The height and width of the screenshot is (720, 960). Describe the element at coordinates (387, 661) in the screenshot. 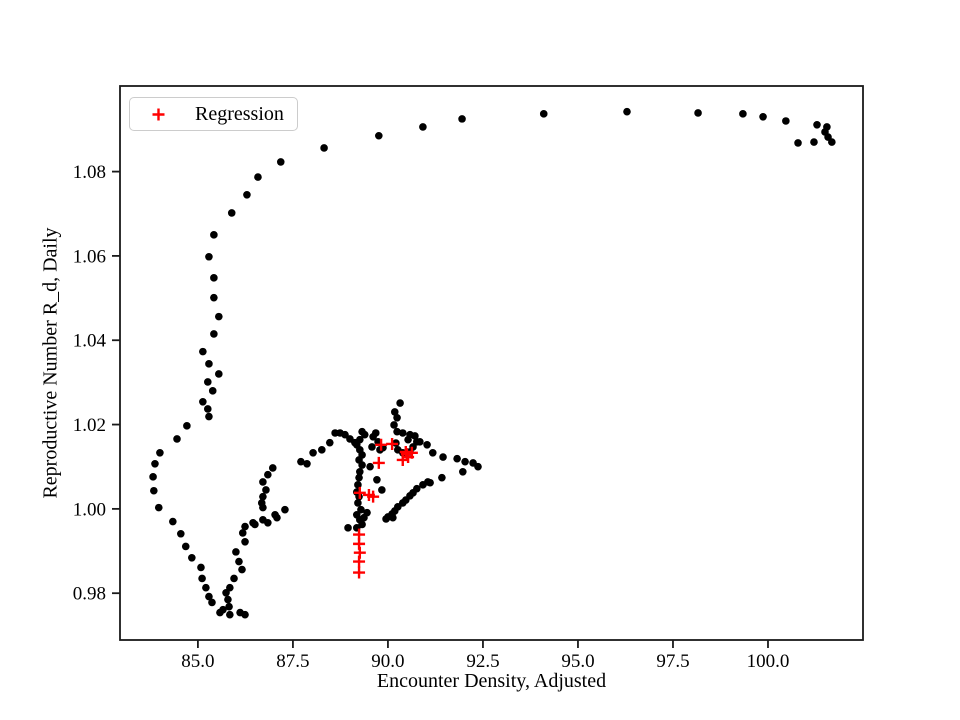

I see `x-tick-label: 90.0` at that location.